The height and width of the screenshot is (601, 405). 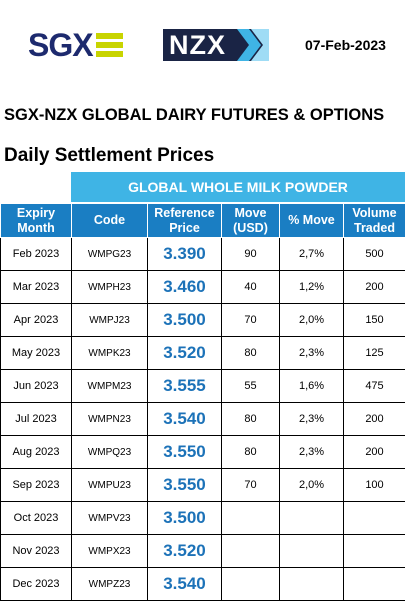 I want to click on expiry-month-cell: Jul 2023, so click(x=36, y=419).